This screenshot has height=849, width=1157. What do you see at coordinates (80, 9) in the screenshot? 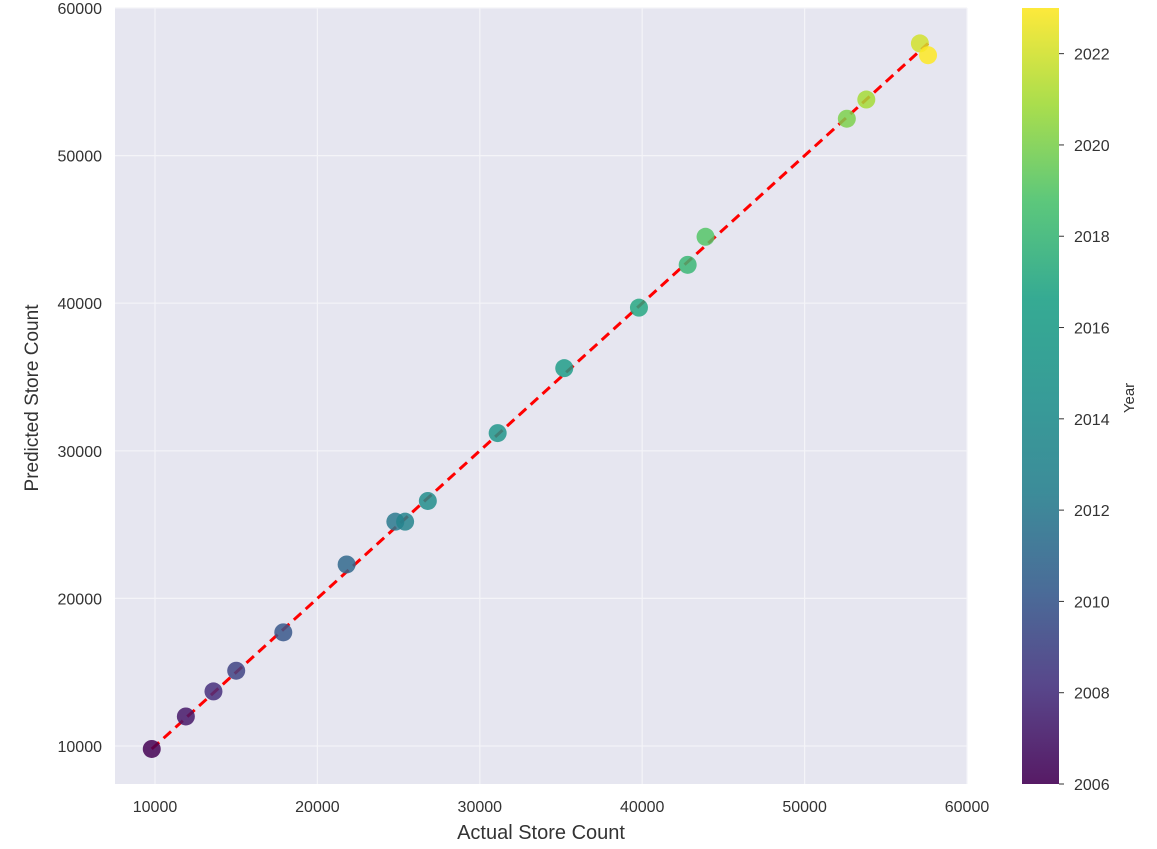
I see `y-tick-label: 60000` at bounding box center [80, 9].